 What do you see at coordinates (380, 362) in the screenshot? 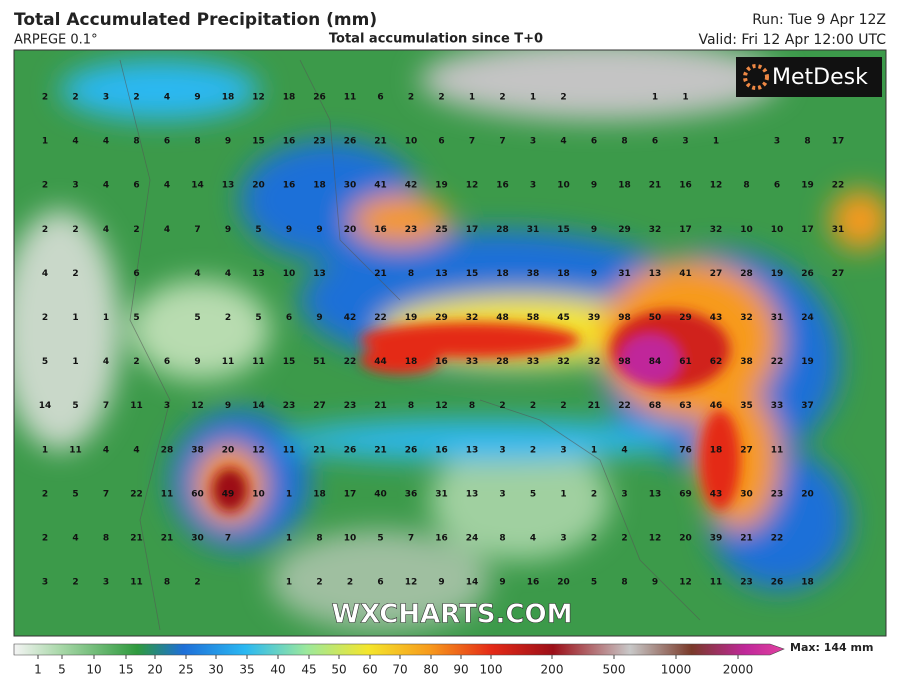
I see `precip-value: 44` at bounding box center [380, 362].